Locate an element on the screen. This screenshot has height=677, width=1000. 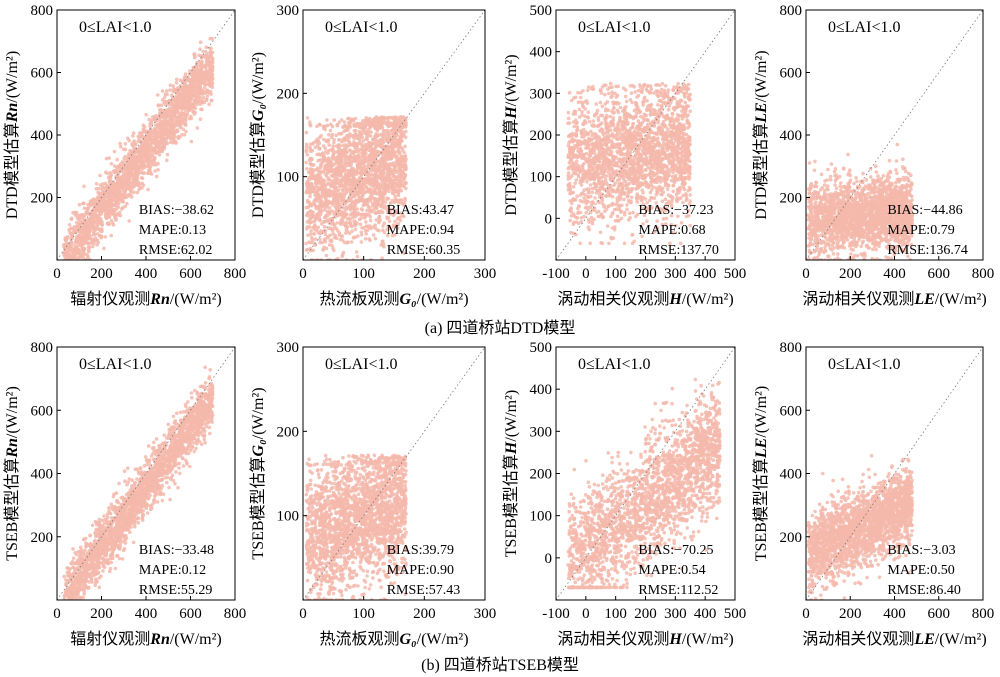
x-axis-label-part: /(W/m²) is located at coordinates (196, 299).